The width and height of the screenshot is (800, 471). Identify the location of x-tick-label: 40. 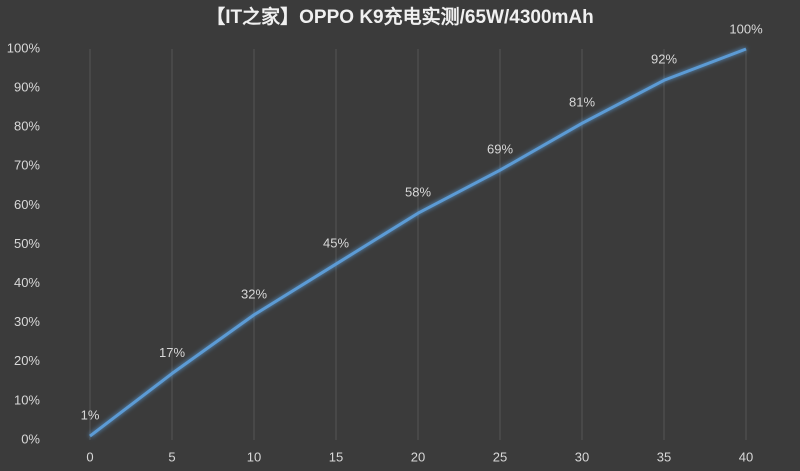
(746, 456).